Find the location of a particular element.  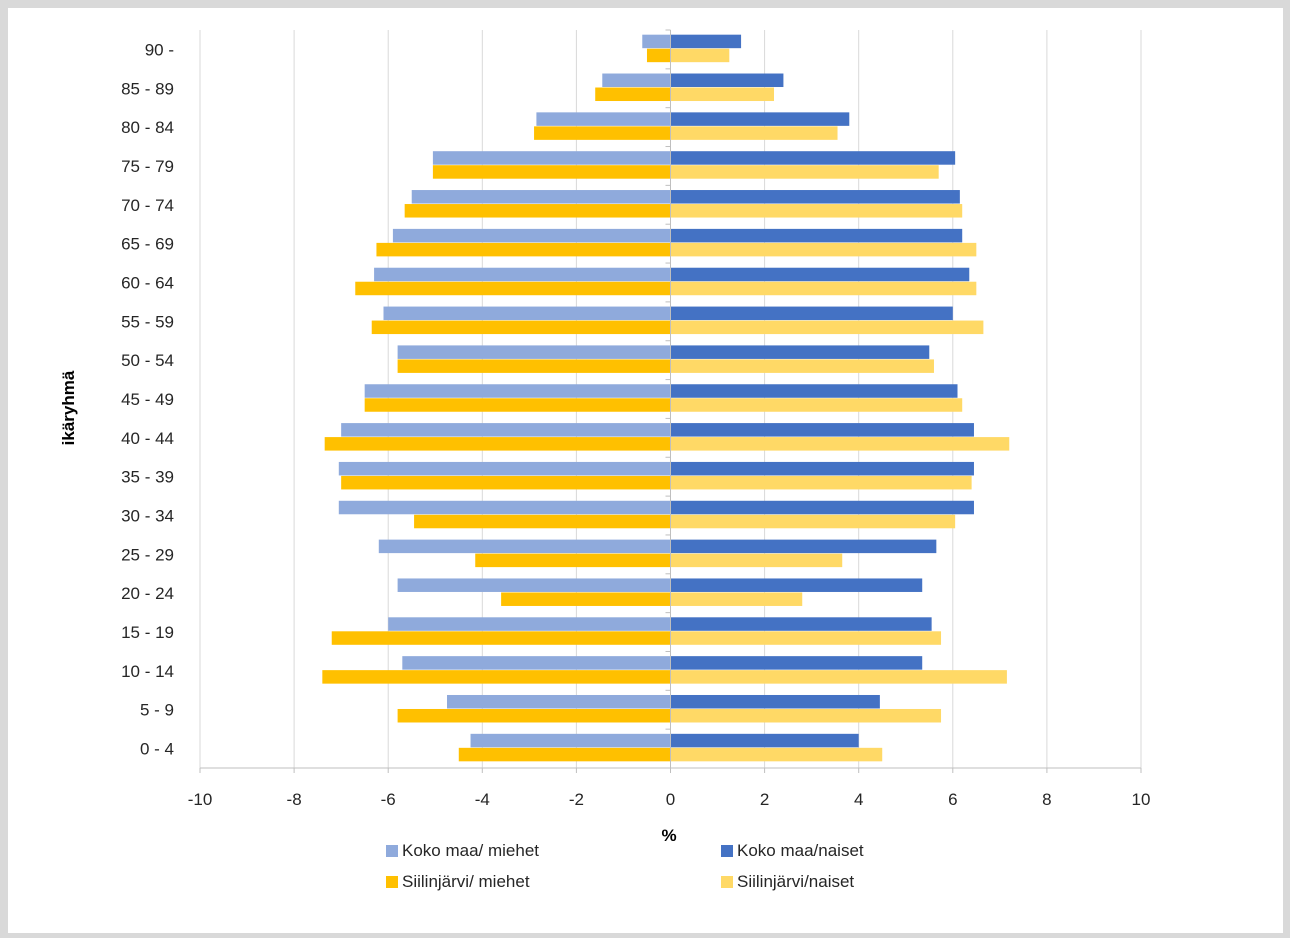

y-tick-label: 40 - 44 is located at coordinates (147, 438).